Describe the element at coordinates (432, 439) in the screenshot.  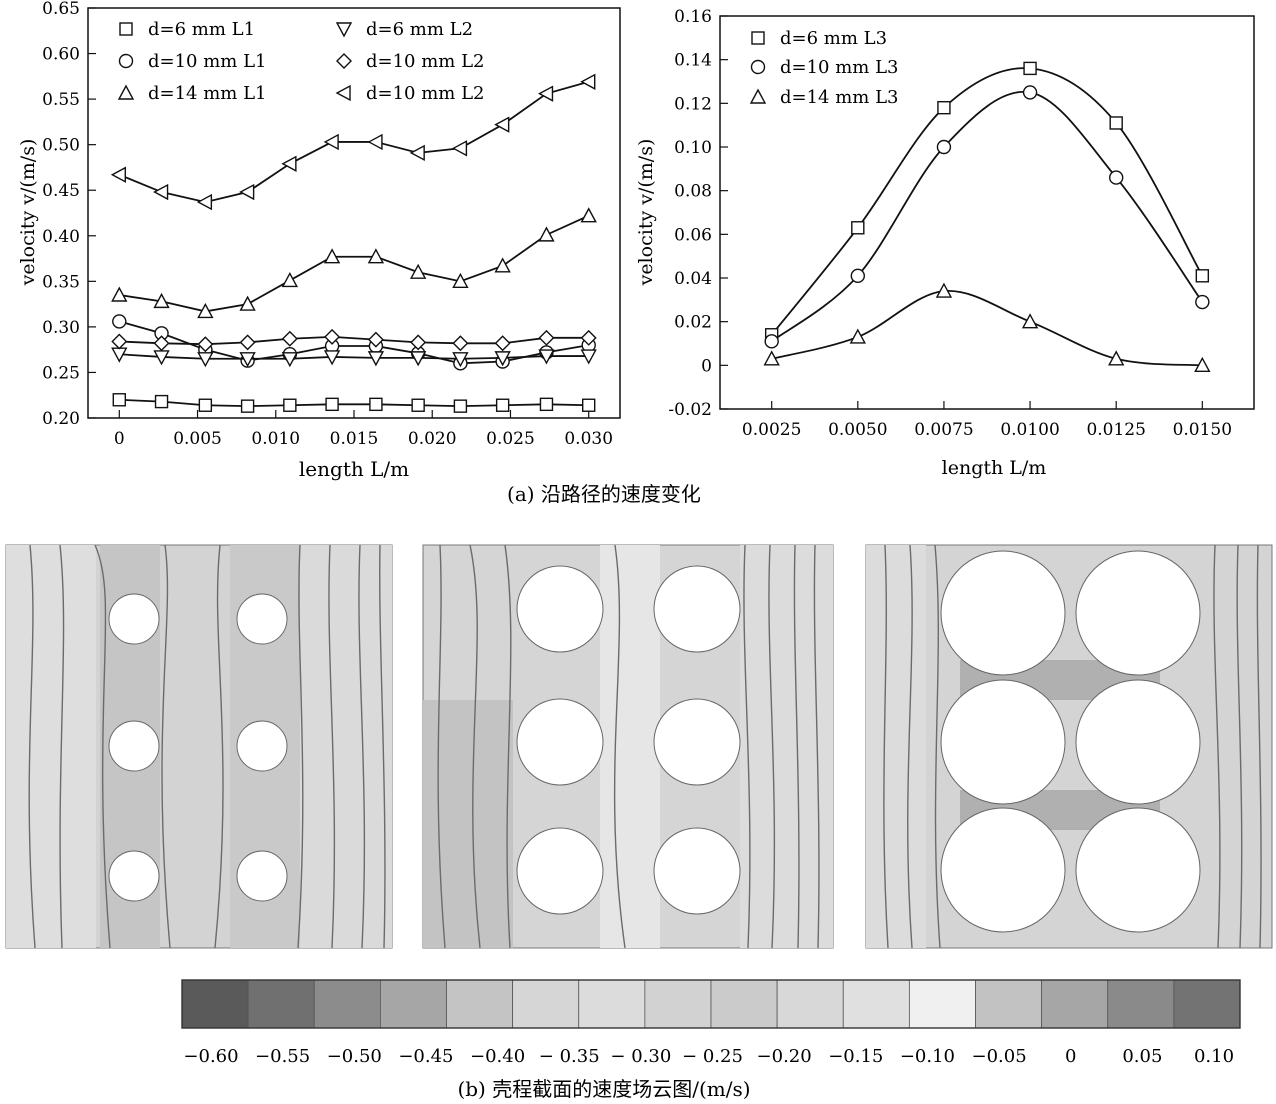
I see `x-tick-label: 0.020` at that location.